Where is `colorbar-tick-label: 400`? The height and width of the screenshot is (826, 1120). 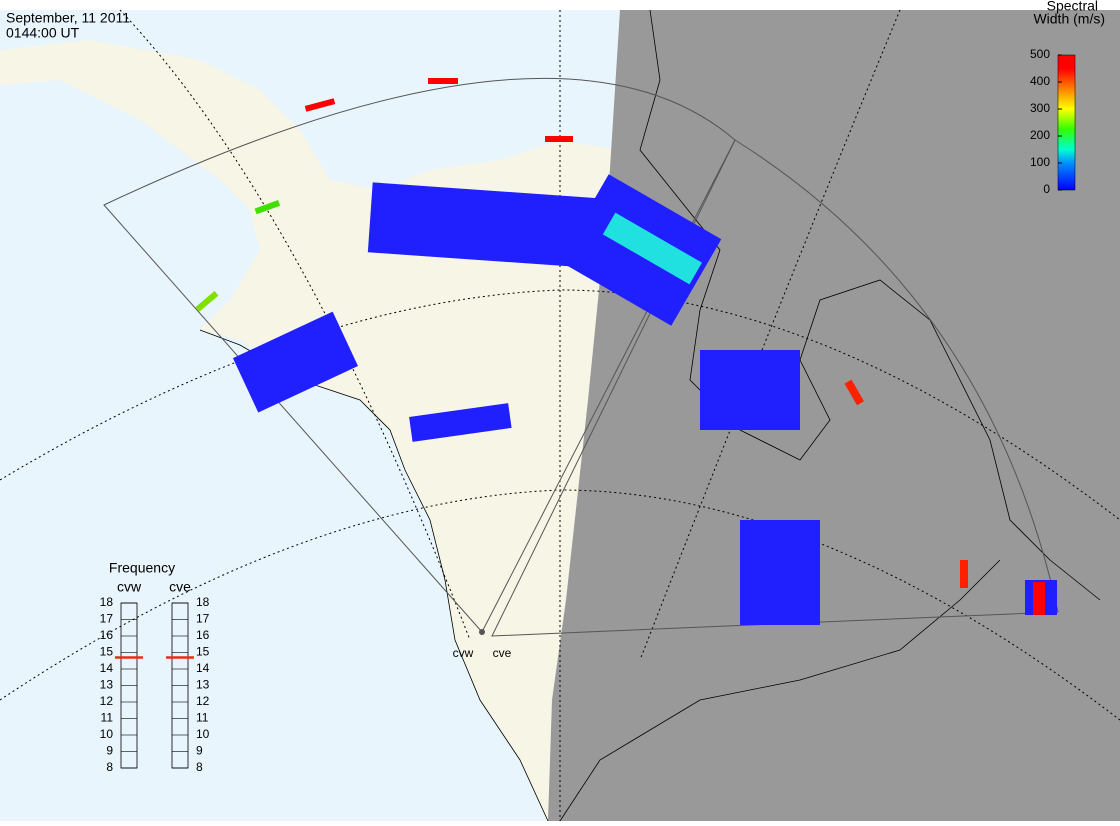
colorbar-tick-label: 400 is located at coordinates (1040, 81).